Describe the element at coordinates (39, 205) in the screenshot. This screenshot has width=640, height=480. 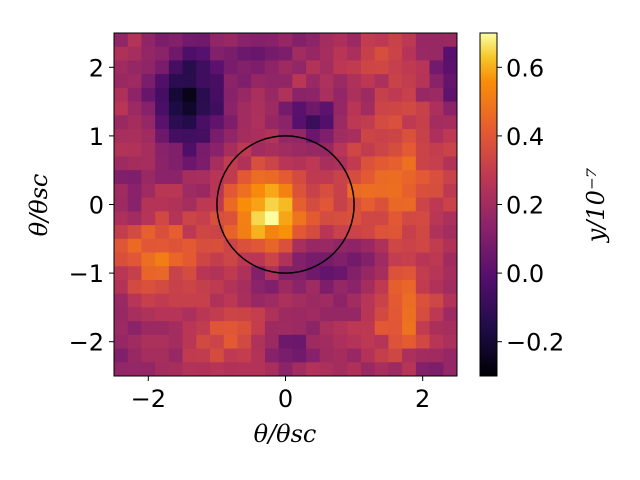
I see `y-axis-label: θ/θsc` at that location.